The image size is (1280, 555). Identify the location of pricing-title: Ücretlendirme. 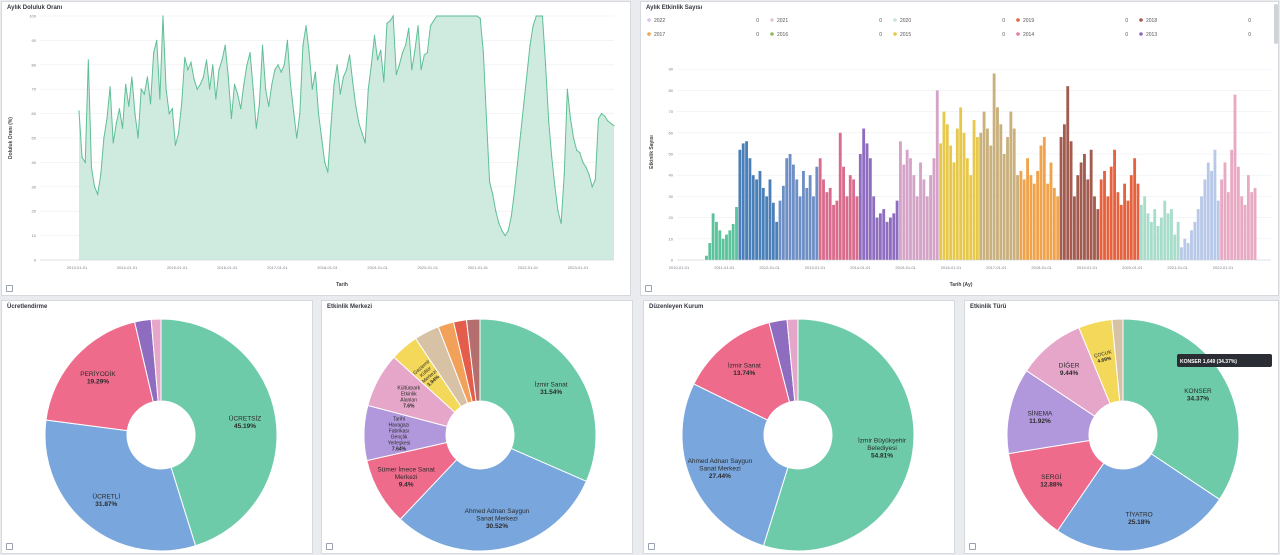
(27, 307).